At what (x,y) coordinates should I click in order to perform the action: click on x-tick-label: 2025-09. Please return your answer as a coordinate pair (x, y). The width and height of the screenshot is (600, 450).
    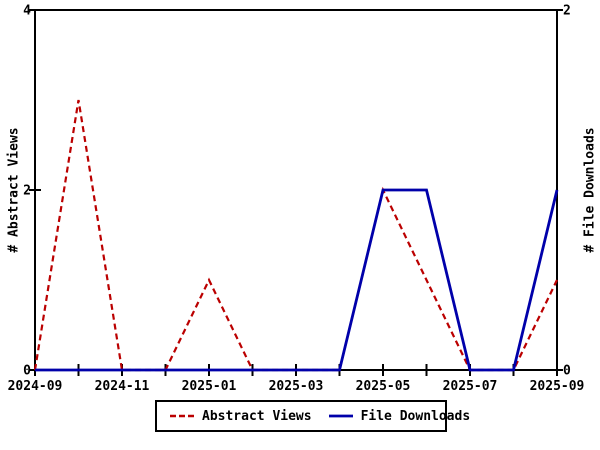
    Looking at the image, I should click on (557, 386).